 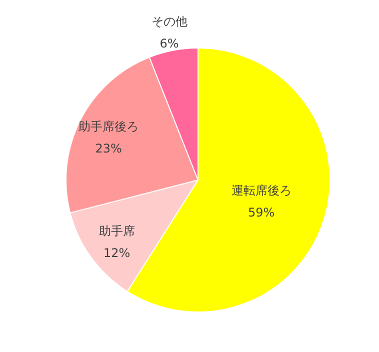 I want to click on data-label: 12%, so click(x=117, y=253).